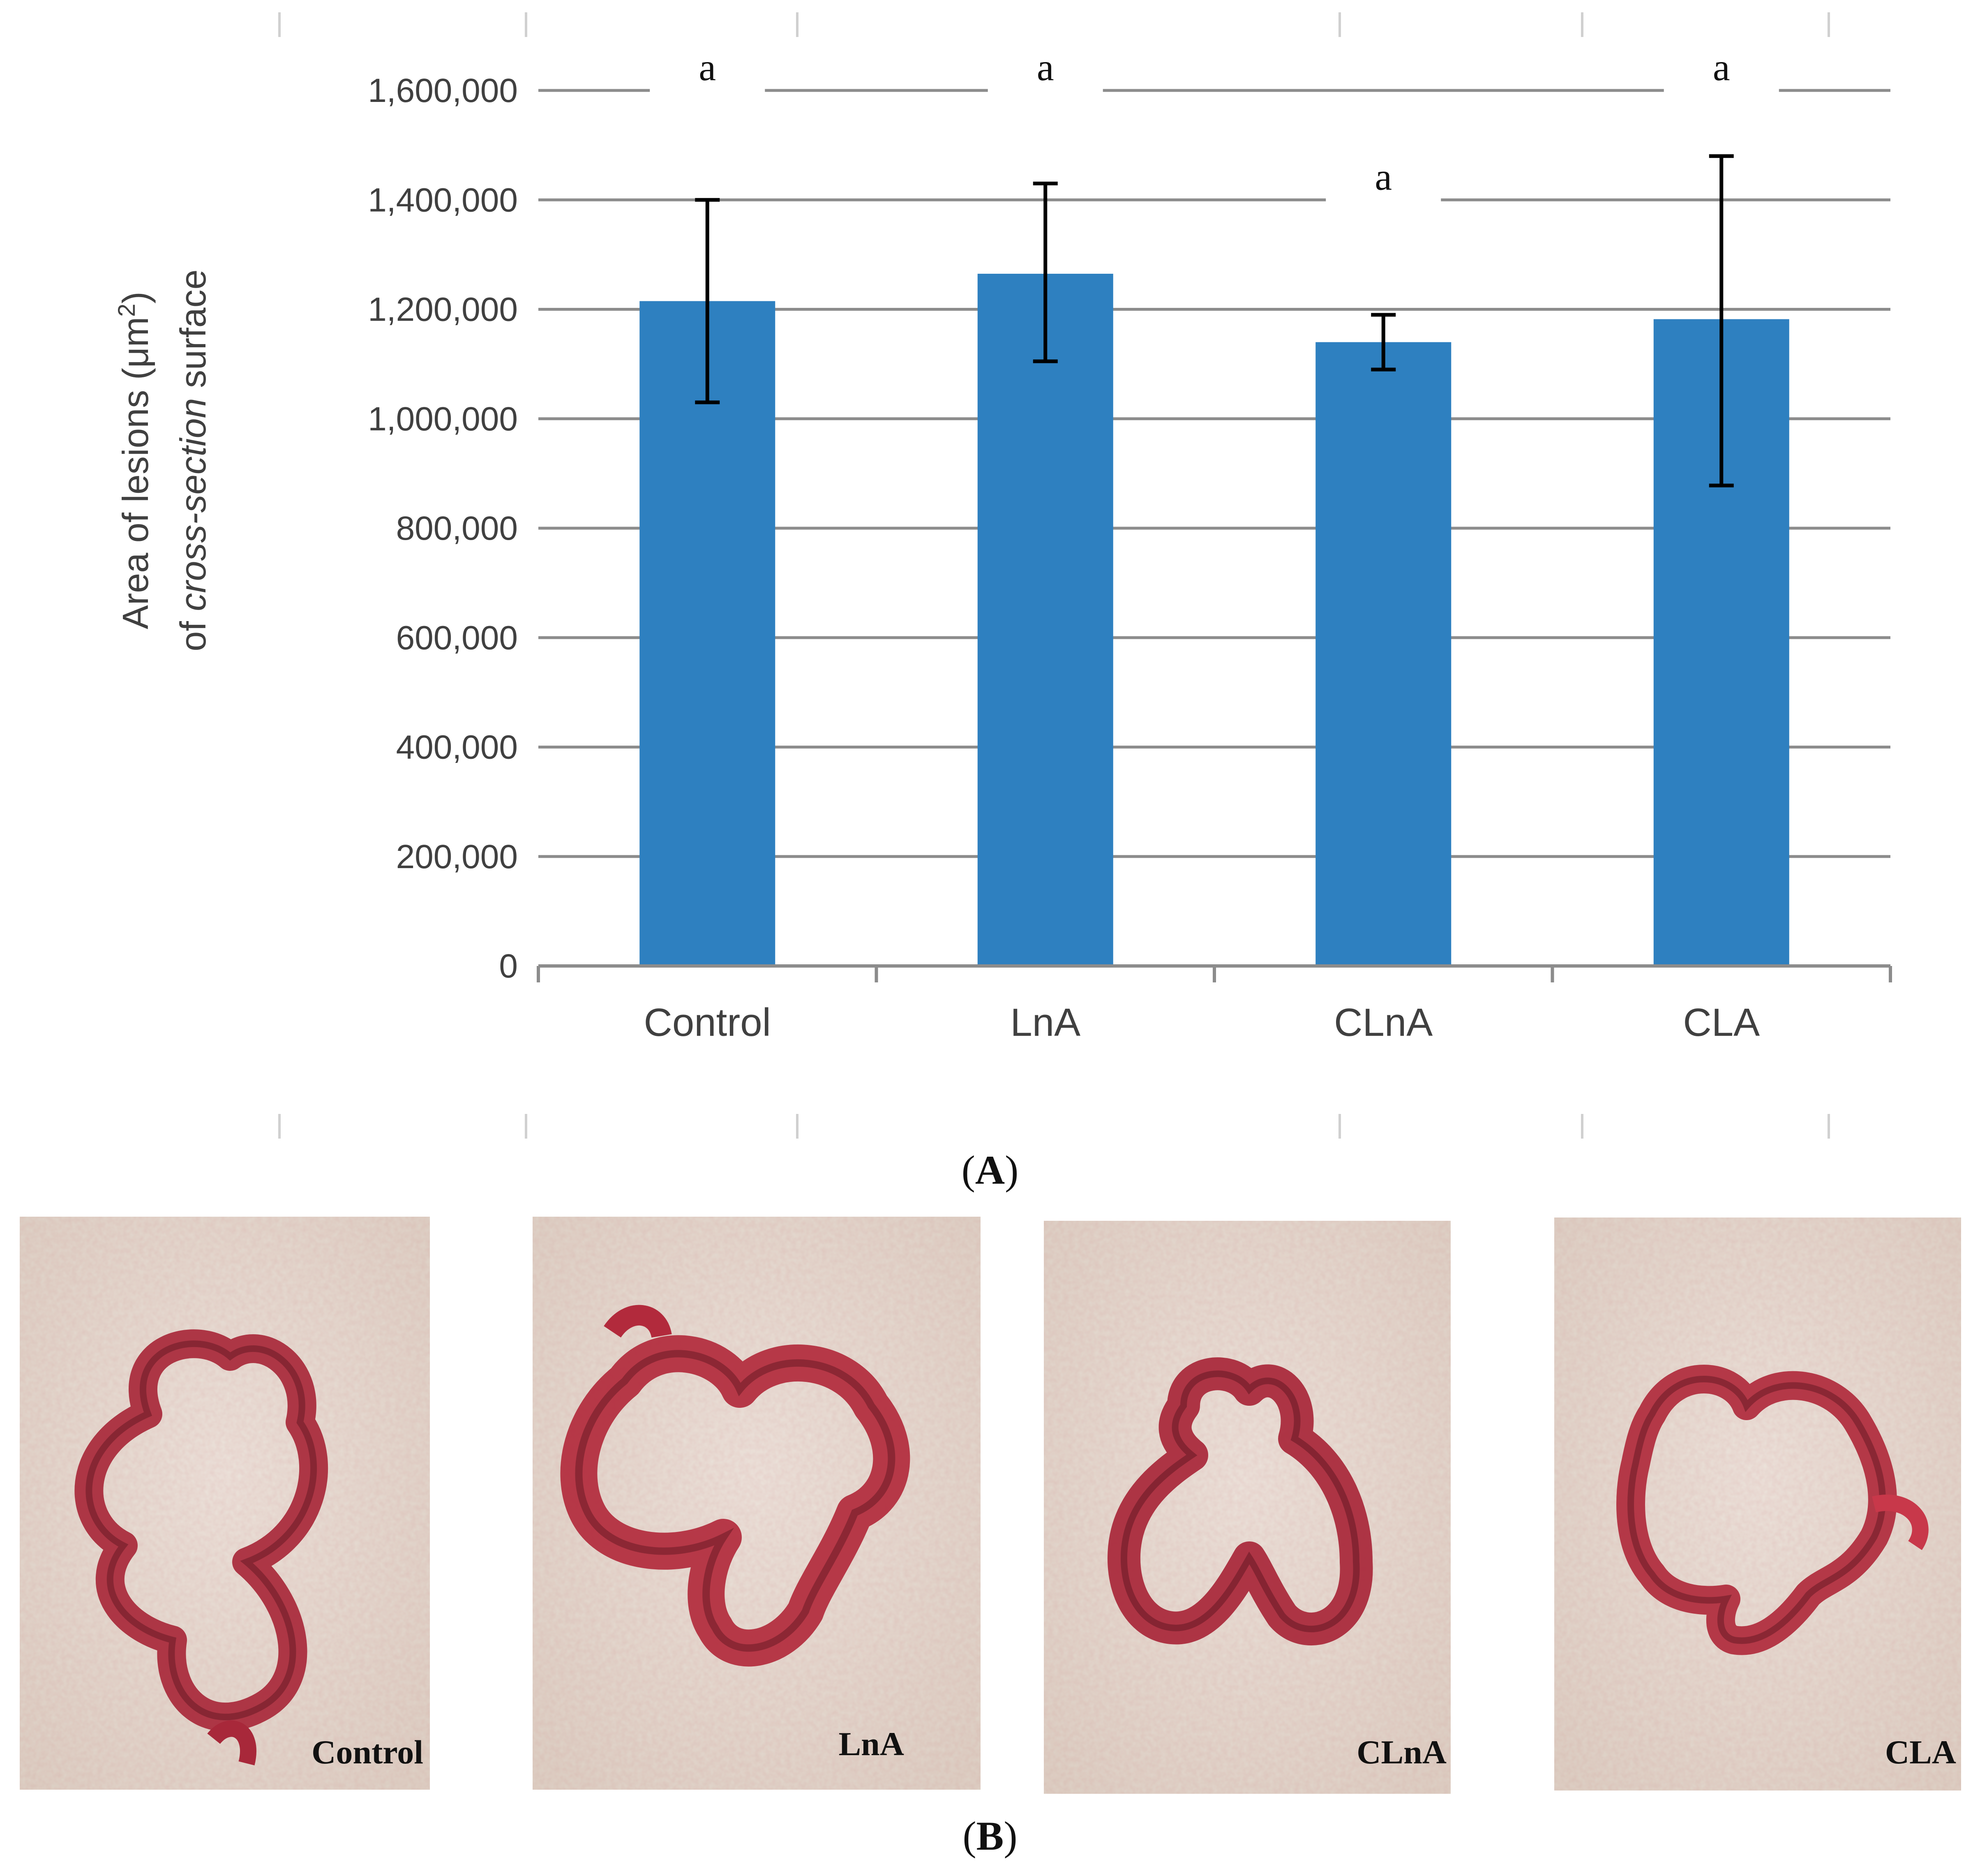 The image size is (1980, 1876). I want to click on y-tick-label: 400,000, so click(457, 748).